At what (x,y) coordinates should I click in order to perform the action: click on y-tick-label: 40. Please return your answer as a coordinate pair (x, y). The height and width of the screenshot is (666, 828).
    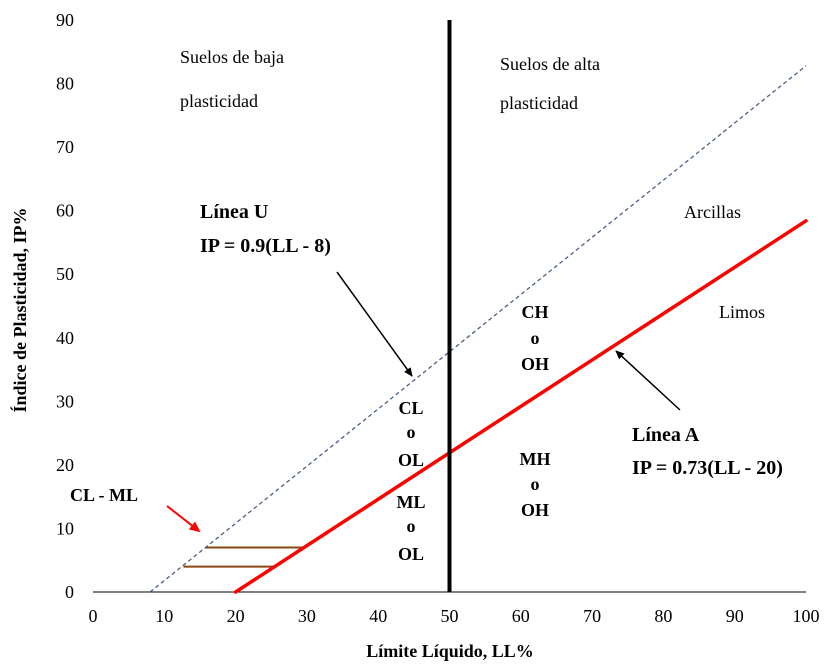
    Looking at the image, I should click on (65, 338).